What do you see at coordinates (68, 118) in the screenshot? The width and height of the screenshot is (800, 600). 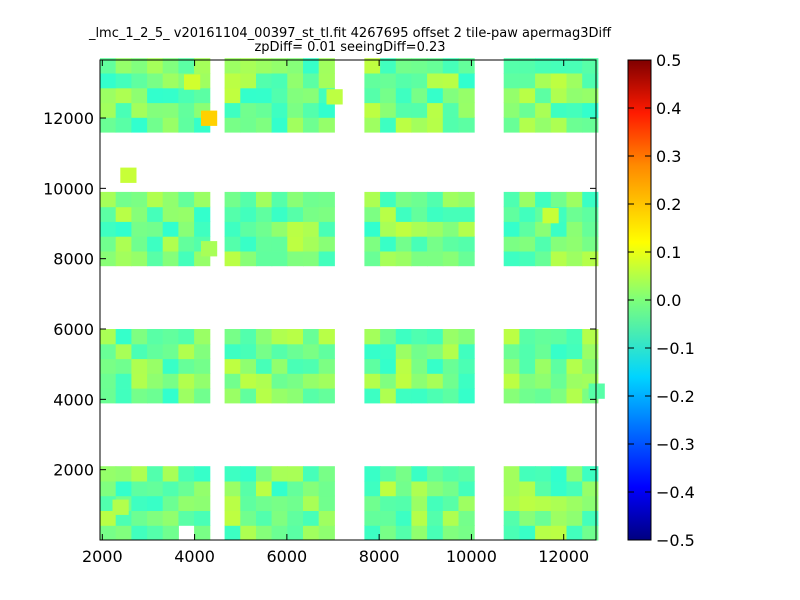 I see `y-tick-label: 12000` at bounding box center [68, 118].